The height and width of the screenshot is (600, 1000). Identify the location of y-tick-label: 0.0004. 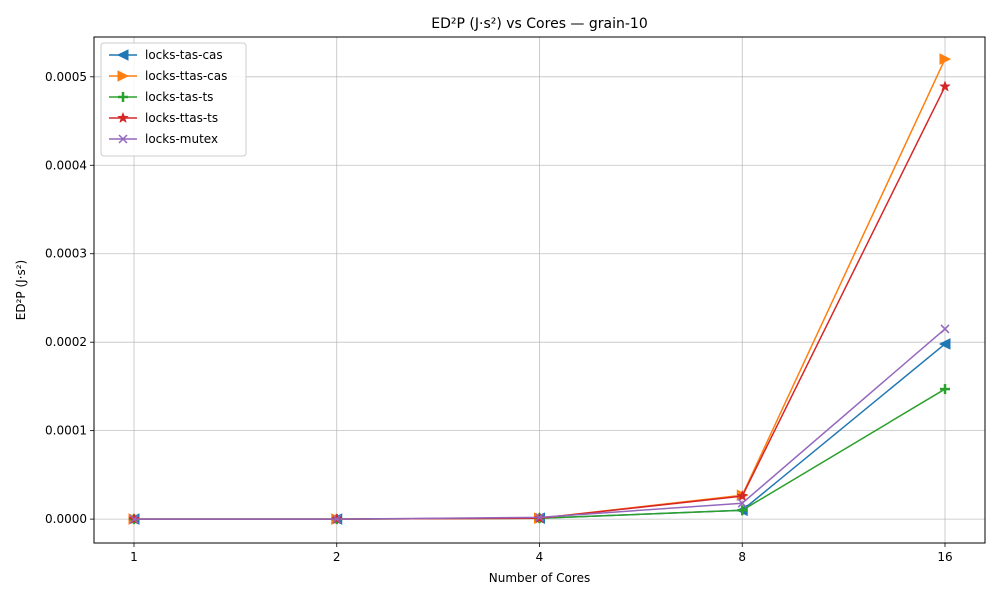
(66, 165).